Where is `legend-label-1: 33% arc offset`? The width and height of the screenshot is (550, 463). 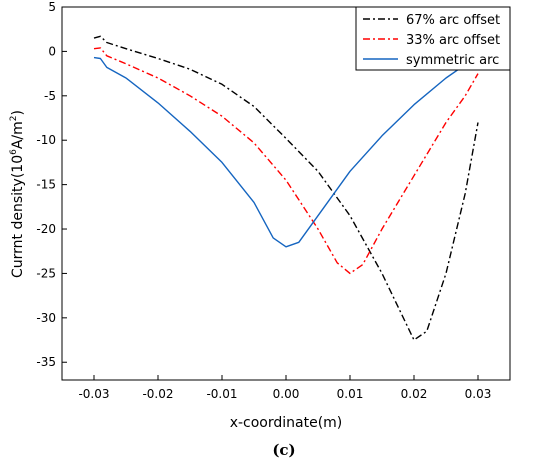
legend-label-1: 33% arc offset is located at coordinates (453, 40).